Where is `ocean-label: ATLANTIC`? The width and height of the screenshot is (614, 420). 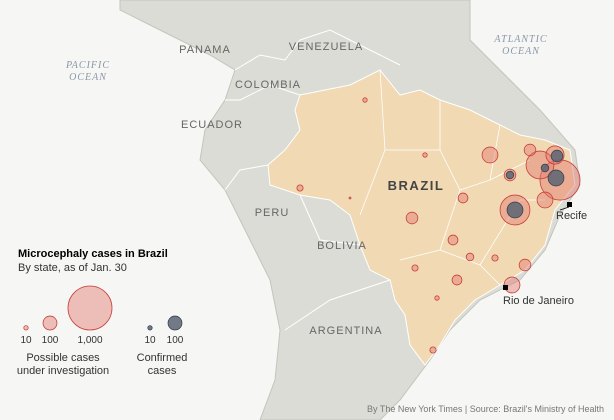
ocean-label: ATLANTIC is located at coordinates (520, 39).